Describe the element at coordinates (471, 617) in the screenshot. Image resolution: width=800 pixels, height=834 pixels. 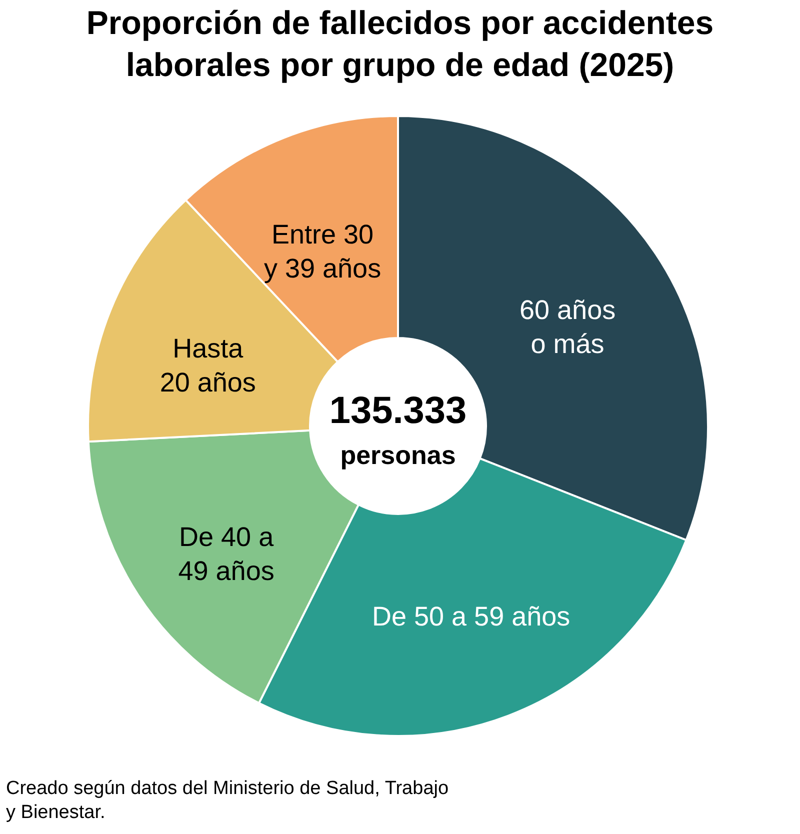
I see `slice-label: De 50 a 59 años` at that location.